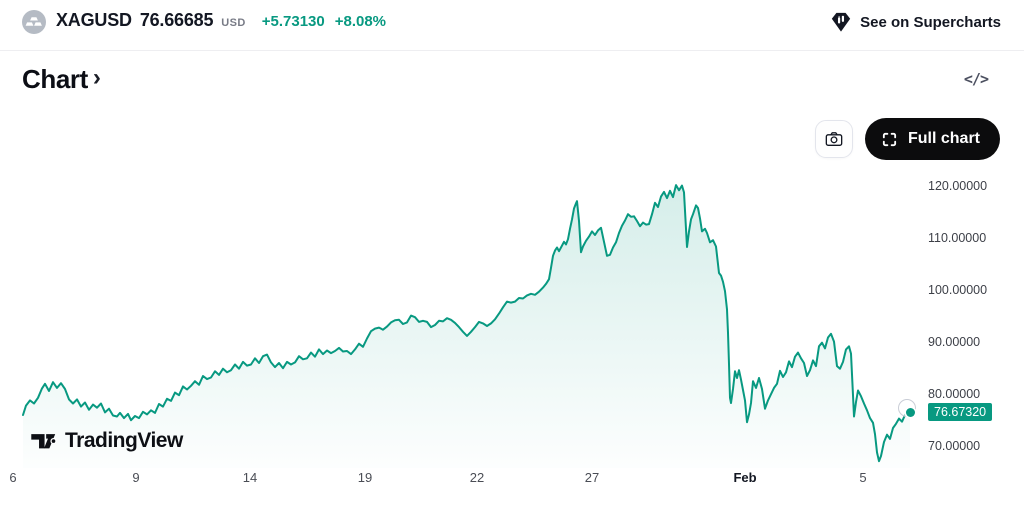 Image resolution: width=1024 pixels, height=508 pixels. I want to click on x-axis-label: Feb, so click(745, 477).